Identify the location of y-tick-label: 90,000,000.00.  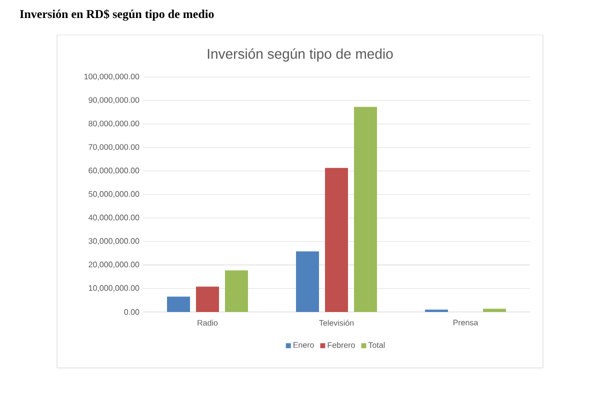
(114, 100).